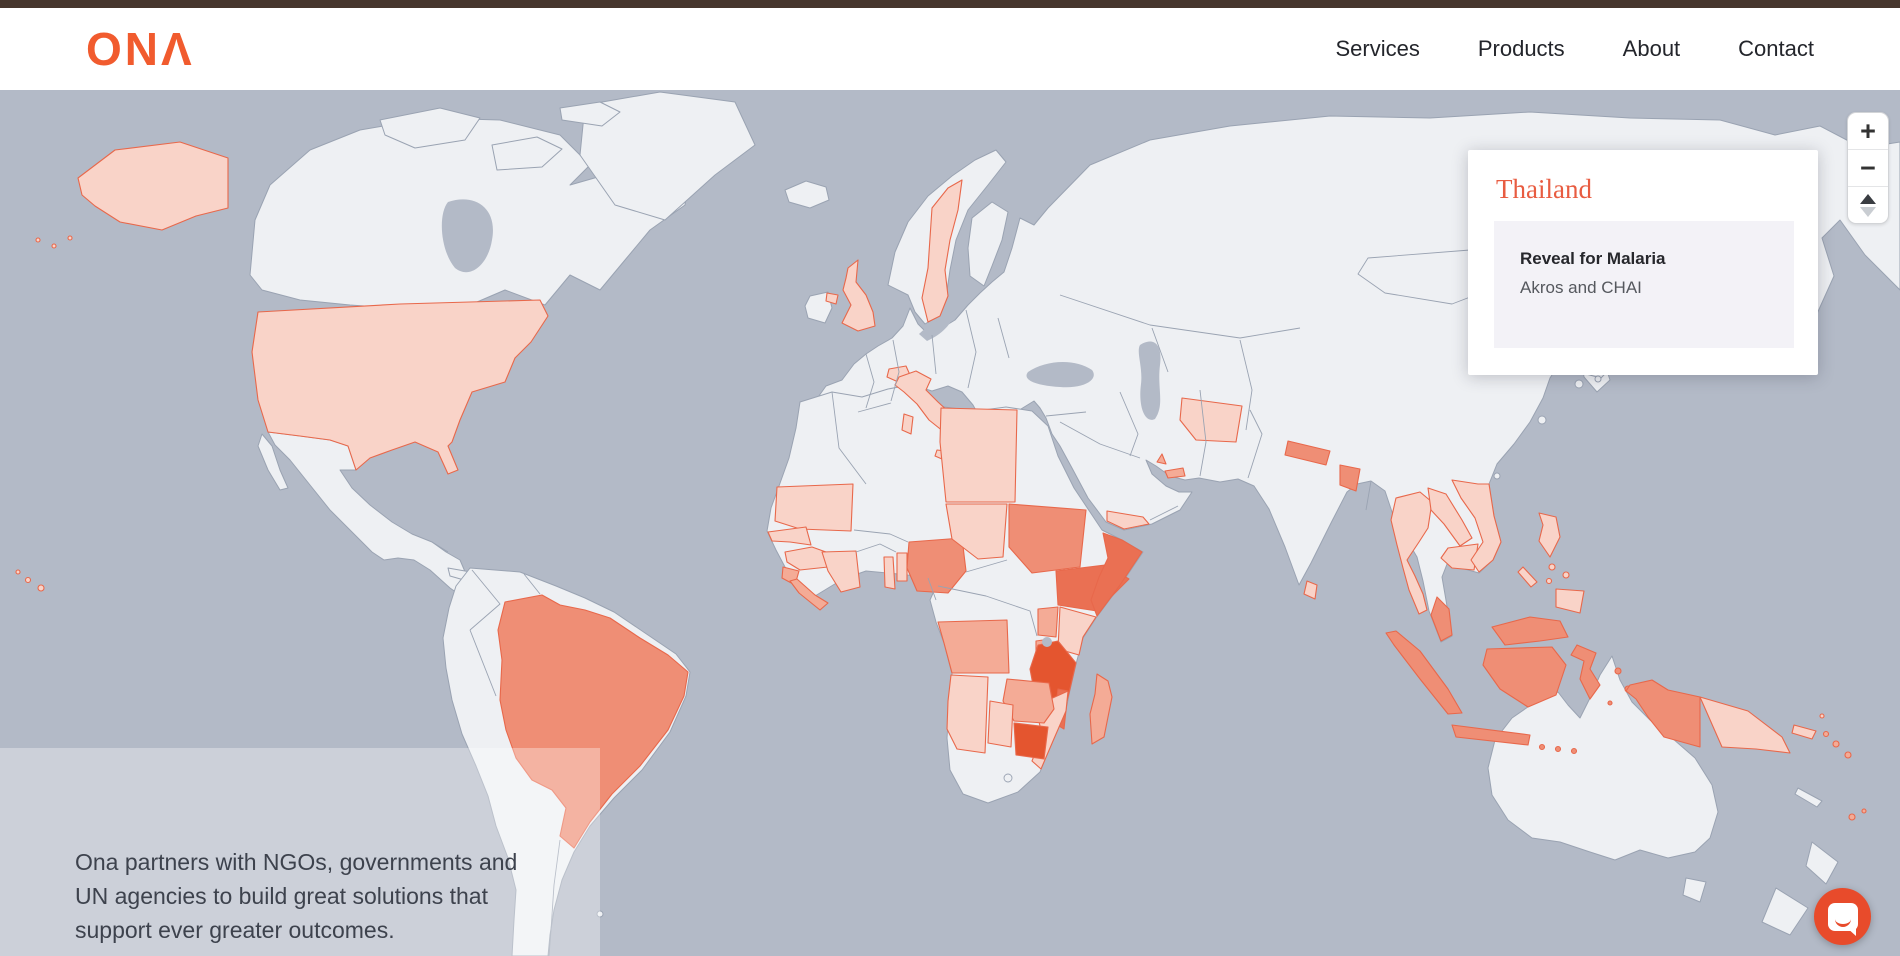 This screenshot has width=1900, height=956. I want to click on country-qatar, so click(1161, 459).